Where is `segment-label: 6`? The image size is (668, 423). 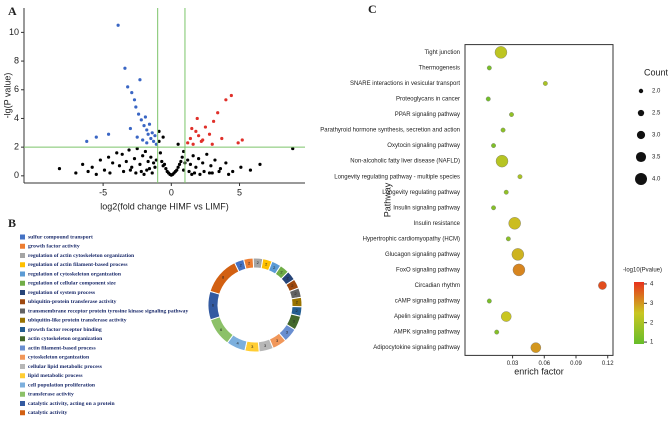 segment-label: 6 is located at coordinates (213, 305).